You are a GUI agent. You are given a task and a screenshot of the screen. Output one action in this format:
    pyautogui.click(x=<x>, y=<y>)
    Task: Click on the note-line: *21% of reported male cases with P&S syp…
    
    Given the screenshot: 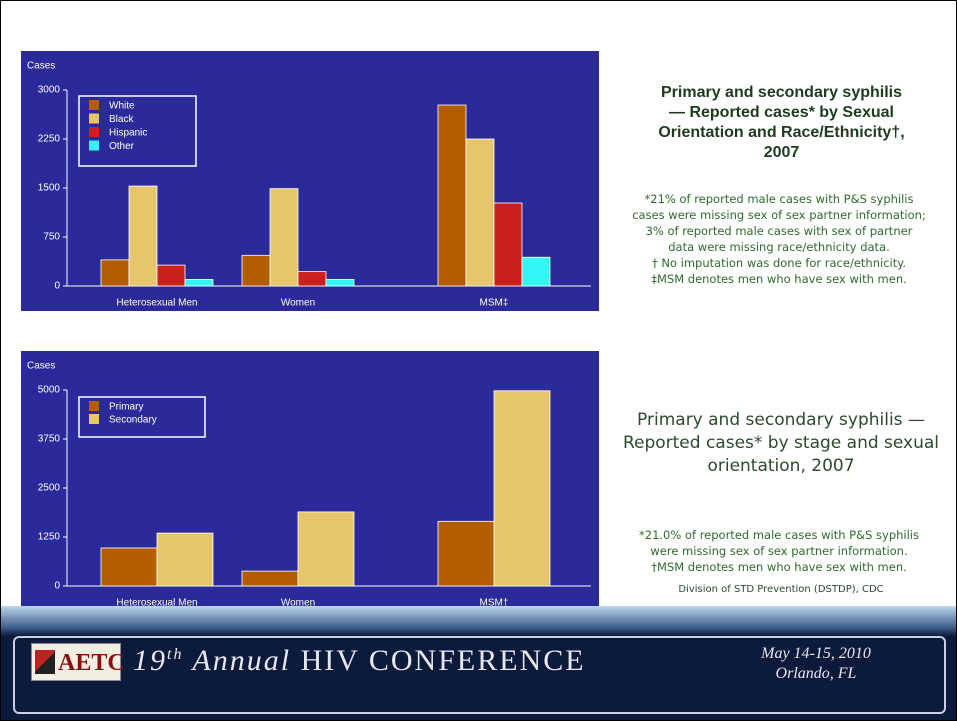 What is the action you would take?
    pyautogui.click(x=779, y=199)
    